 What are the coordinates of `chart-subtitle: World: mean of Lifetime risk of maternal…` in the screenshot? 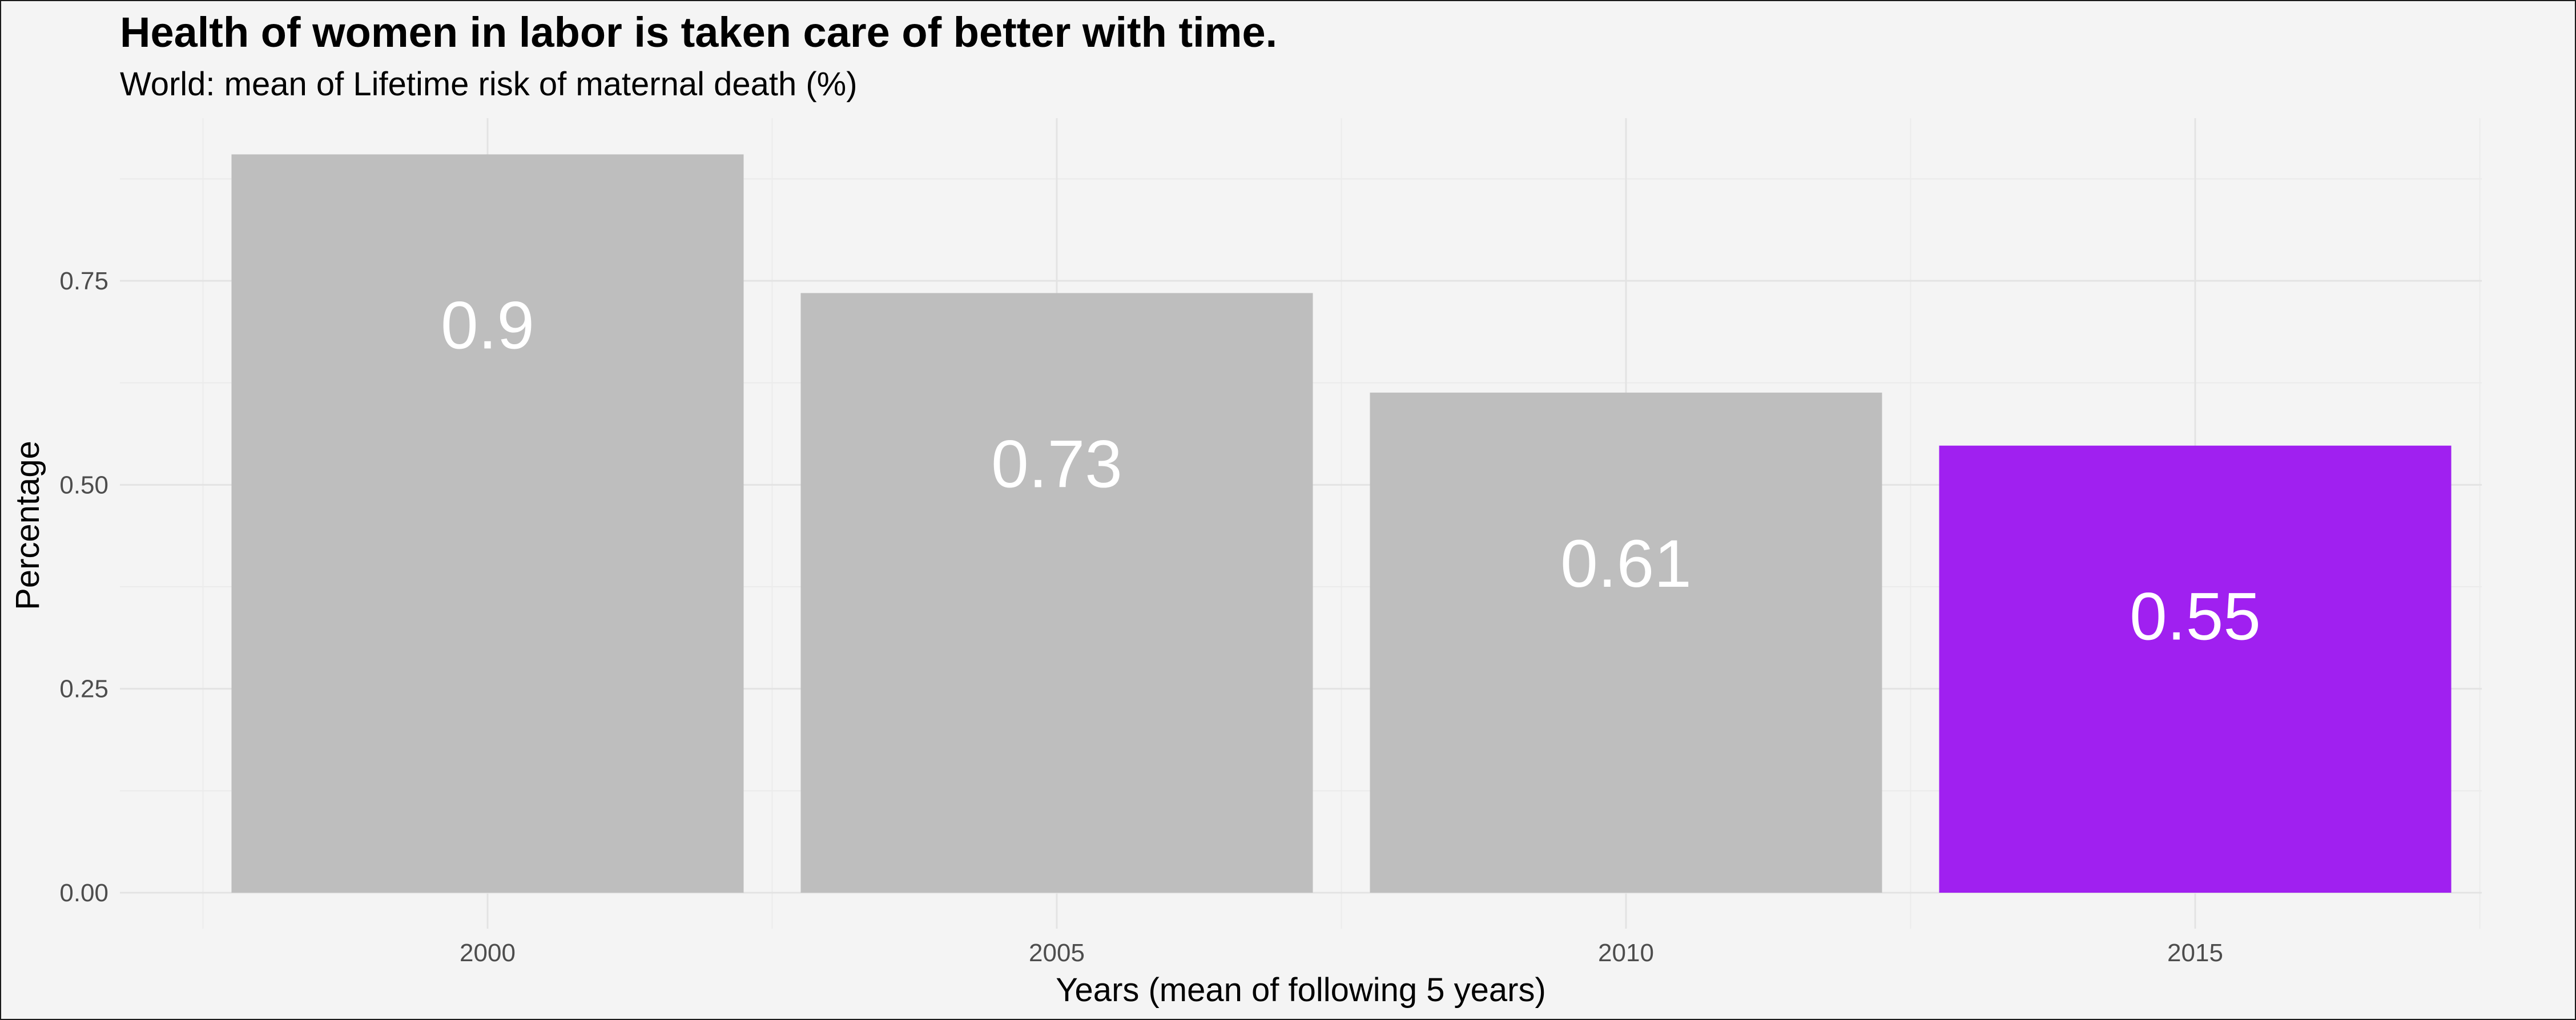 It's located at (489, 84).